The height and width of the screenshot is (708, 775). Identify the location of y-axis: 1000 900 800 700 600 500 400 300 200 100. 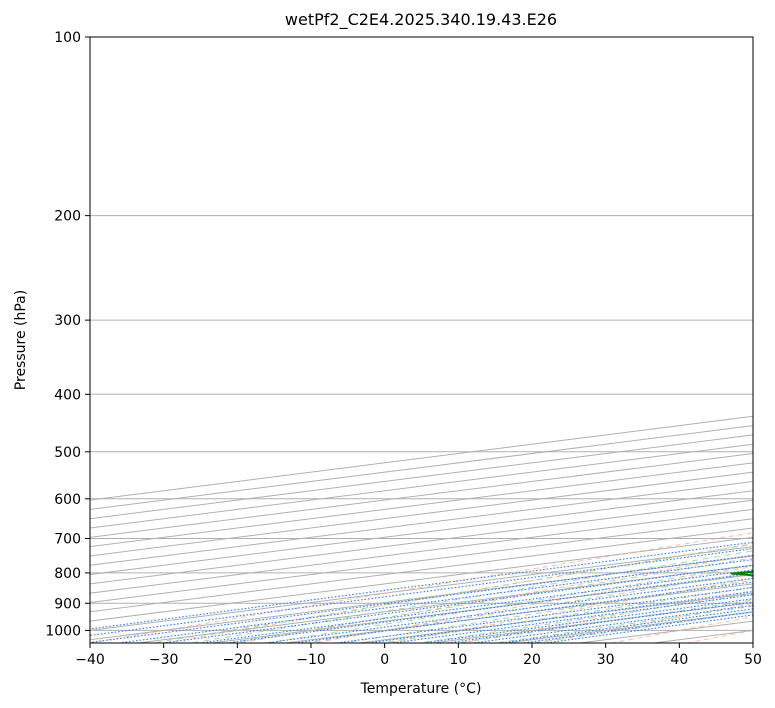
(67, 334).